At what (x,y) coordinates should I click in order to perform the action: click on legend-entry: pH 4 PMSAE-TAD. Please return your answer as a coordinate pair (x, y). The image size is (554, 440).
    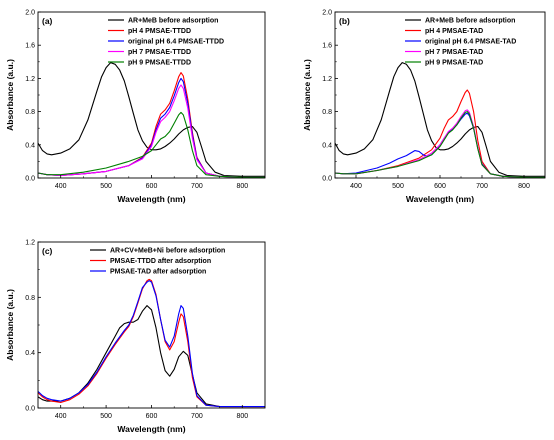
    Looking at the image, I should click on (454, 31).